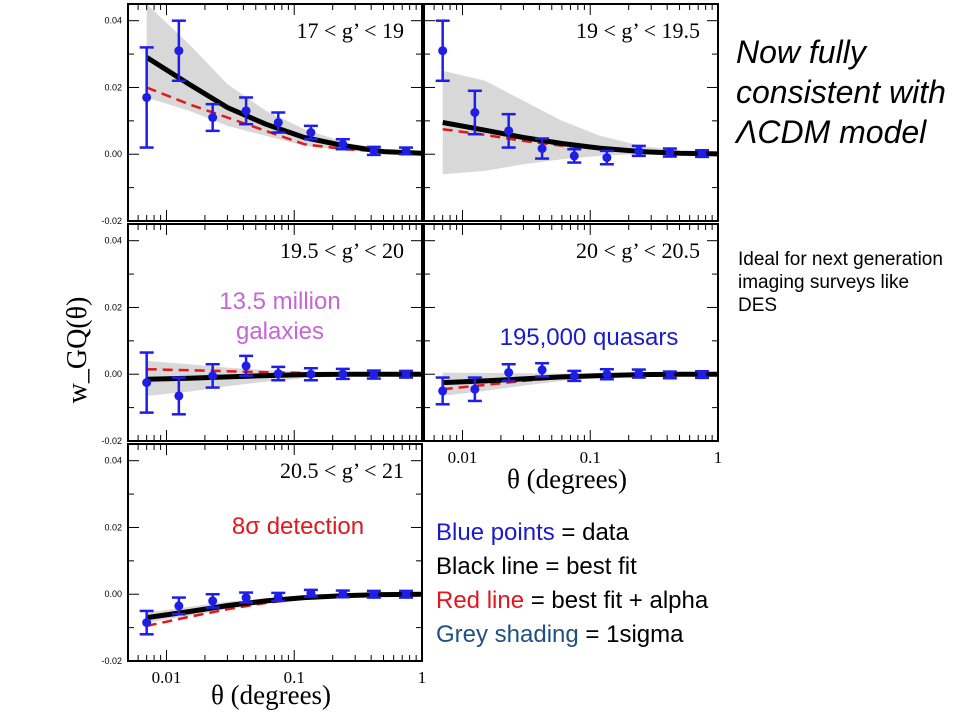  I want to click on x-axis-label-right: θ (degrees), so click(567, 479).